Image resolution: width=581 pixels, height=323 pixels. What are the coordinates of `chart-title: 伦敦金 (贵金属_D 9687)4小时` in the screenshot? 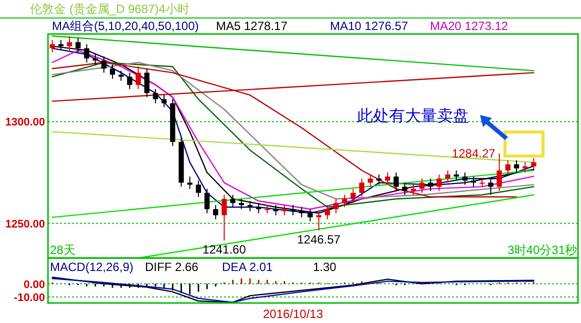 It's located at (110, 9).